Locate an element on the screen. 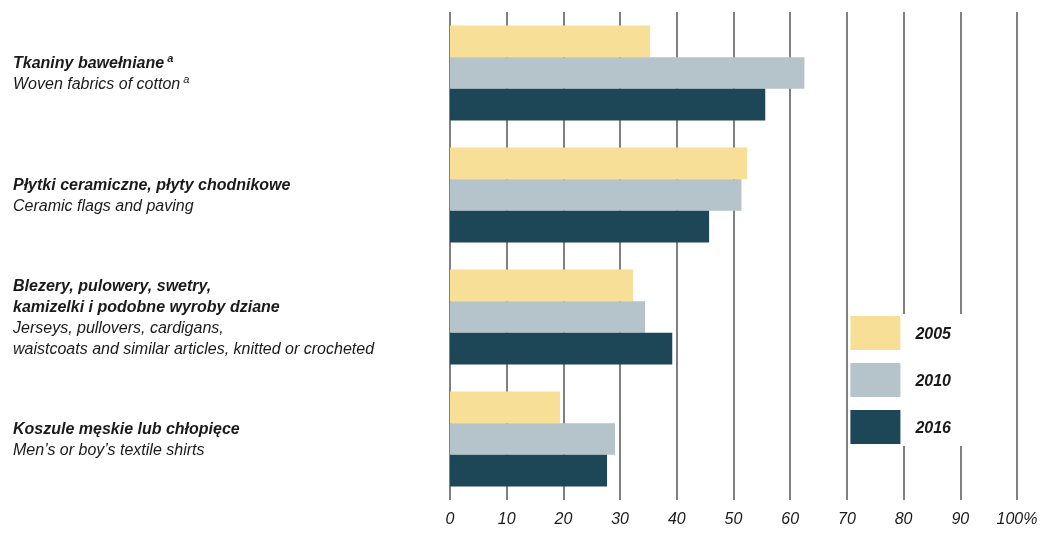  legend-label: 2016 is located at coordinates (933, 427).